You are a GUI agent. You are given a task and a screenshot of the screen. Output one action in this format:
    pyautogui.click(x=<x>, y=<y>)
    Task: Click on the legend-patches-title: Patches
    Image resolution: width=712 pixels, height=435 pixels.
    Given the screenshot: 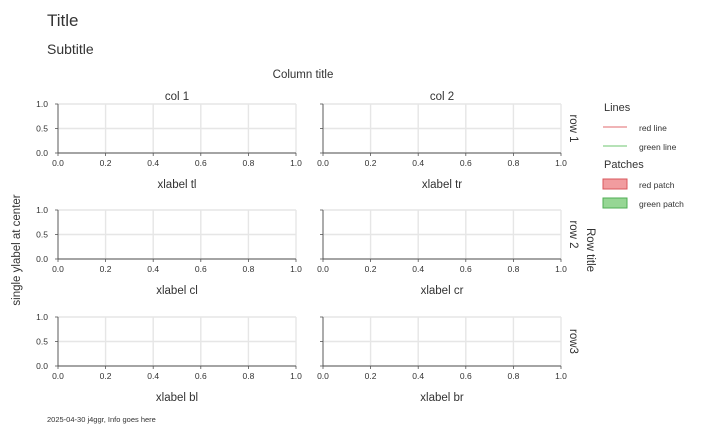 What is the action you would take?
    pyautogui.click(x=624, y=165)
    